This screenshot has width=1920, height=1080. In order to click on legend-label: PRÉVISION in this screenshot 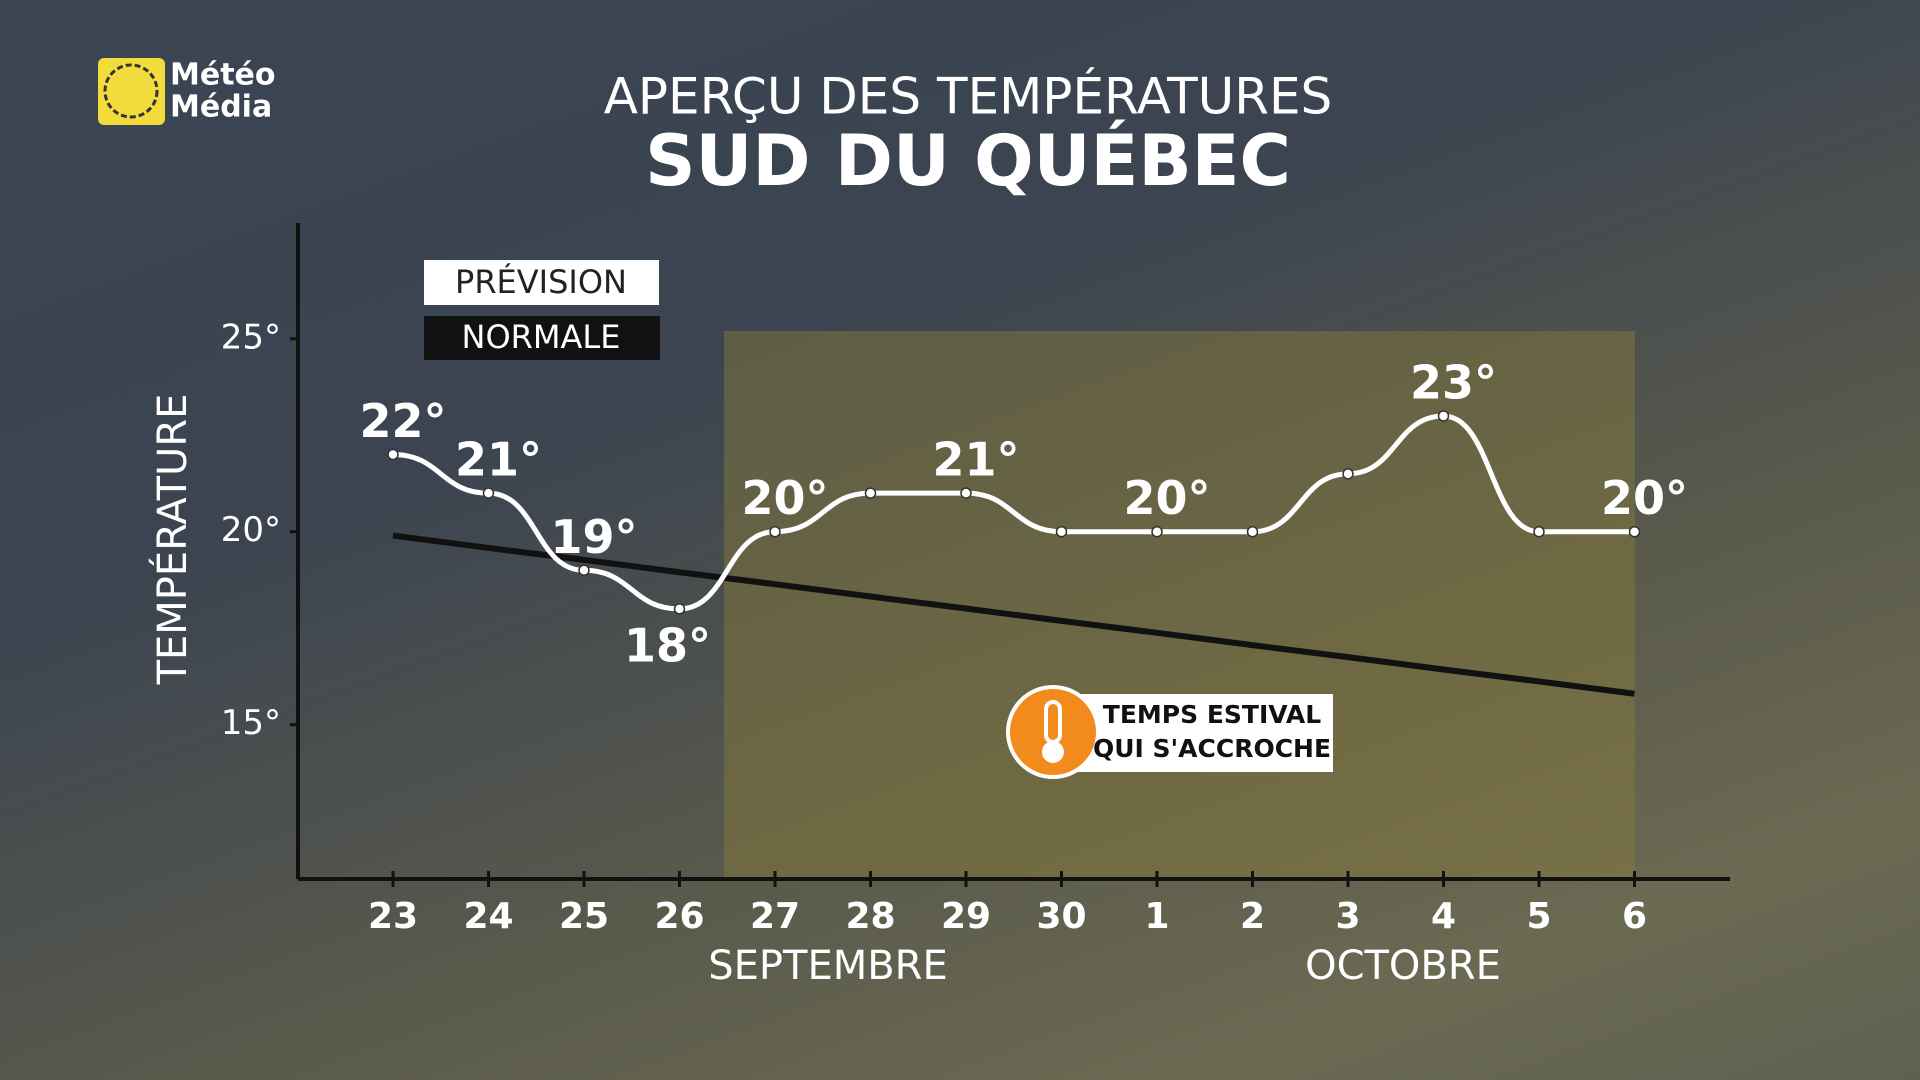, I will do `click(541, 282)`.